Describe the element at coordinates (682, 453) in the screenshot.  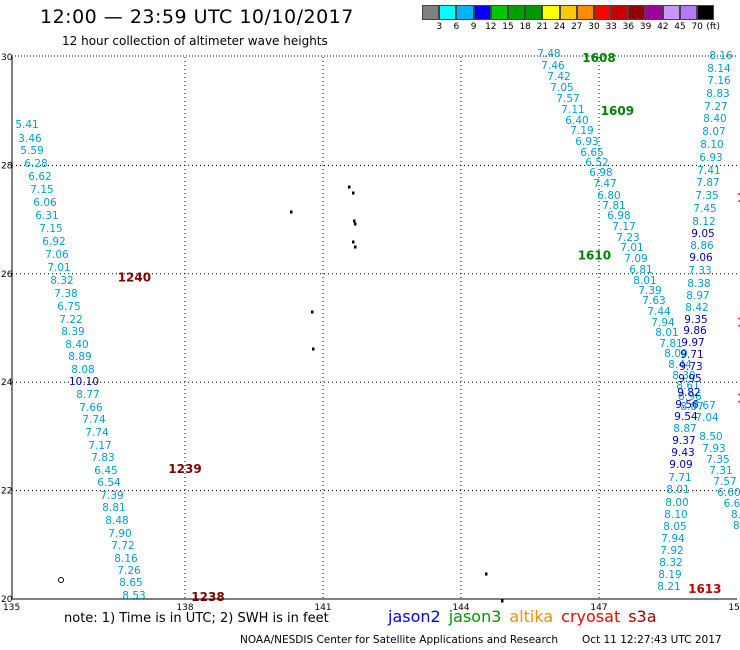
I see `wave-height-label: 9.43` at that location.